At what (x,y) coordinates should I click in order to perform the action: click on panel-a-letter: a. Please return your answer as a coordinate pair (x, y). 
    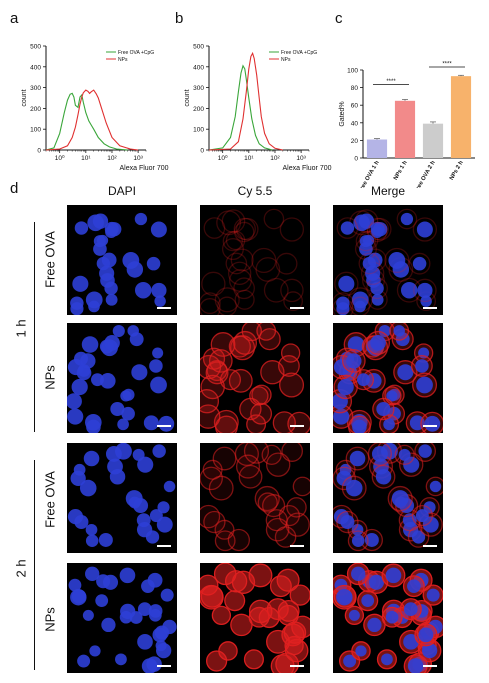
    Looking at the image, I should click on (14, 18).